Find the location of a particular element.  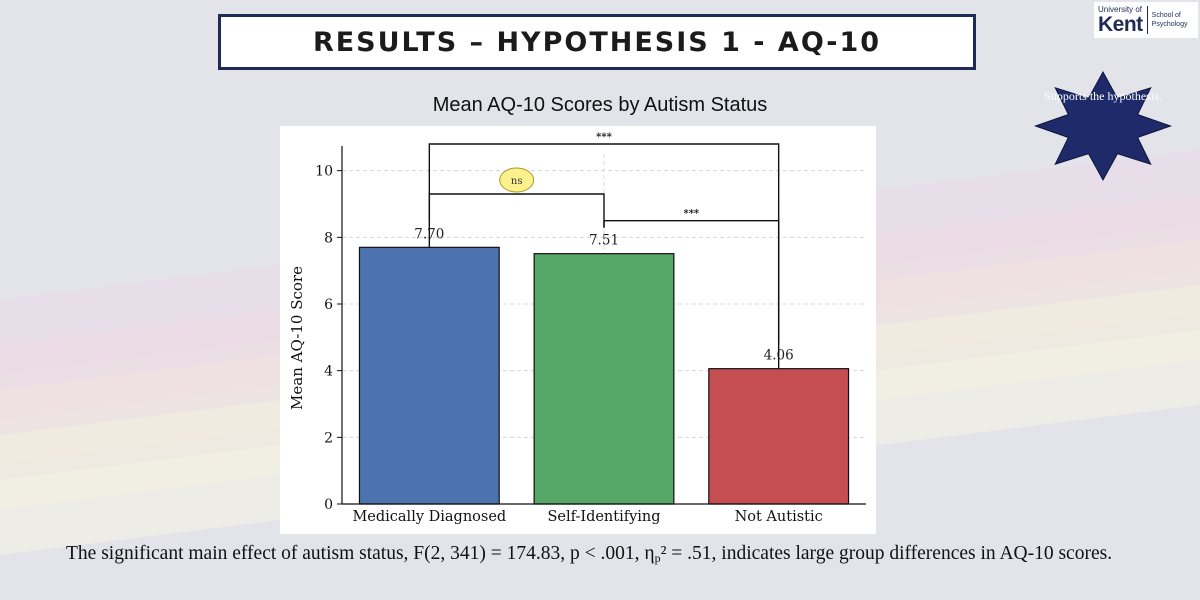

badge-text: Supports the hypothesis. is located at coordinates (1103, 96).